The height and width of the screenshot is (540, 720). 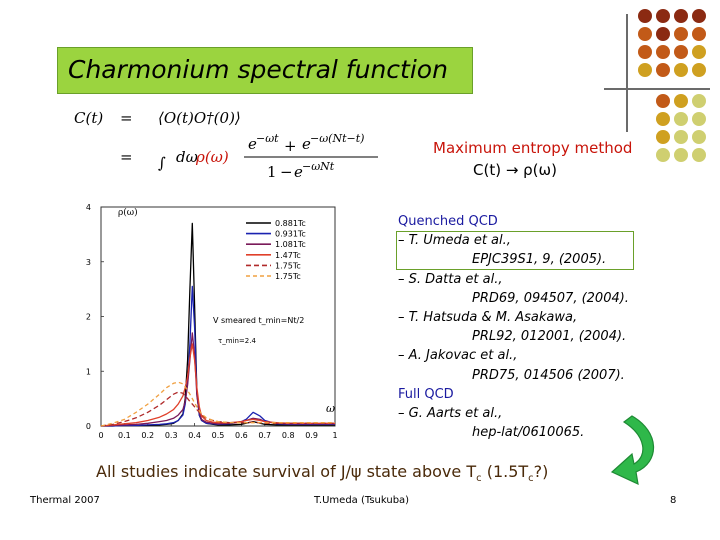 What do you see at coordinates (100, 435) in the screenshot?
I see `x-tick-label: 0` at bounding box center [100, 435].